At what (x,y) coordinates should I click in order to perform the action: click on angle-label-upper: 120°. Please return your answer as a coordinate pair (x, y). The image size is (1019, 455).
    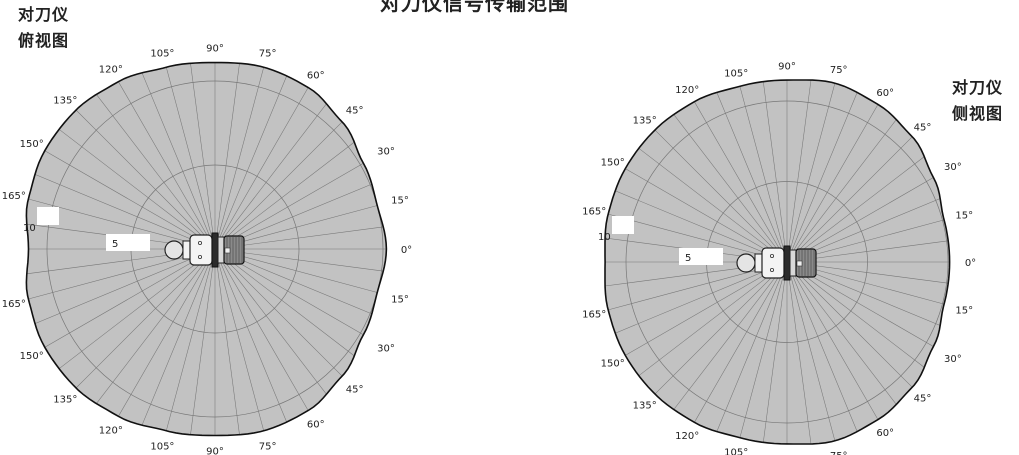
    Looking at the image, I should click on (111, 70).